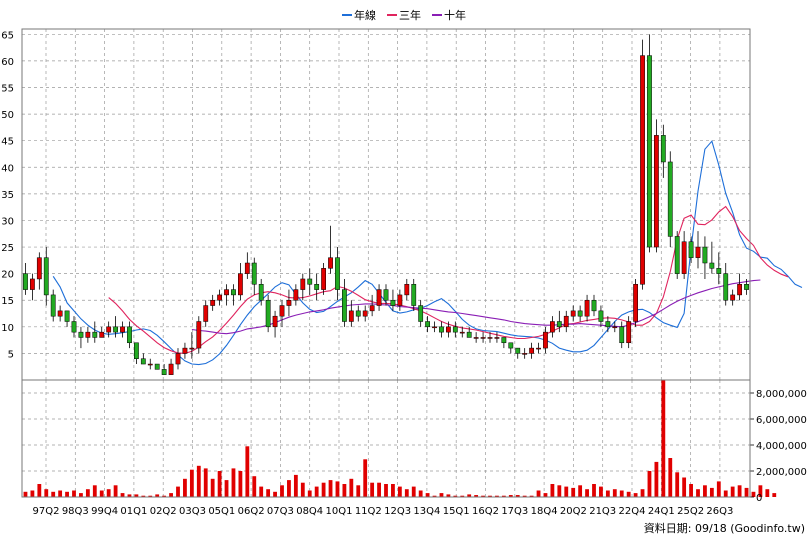 This screenshot has height=540, width=808. Describe the element at coordinates (781, 446) in the screenshot. I see `volume-y-tick-label: 4,000,000` at that location.